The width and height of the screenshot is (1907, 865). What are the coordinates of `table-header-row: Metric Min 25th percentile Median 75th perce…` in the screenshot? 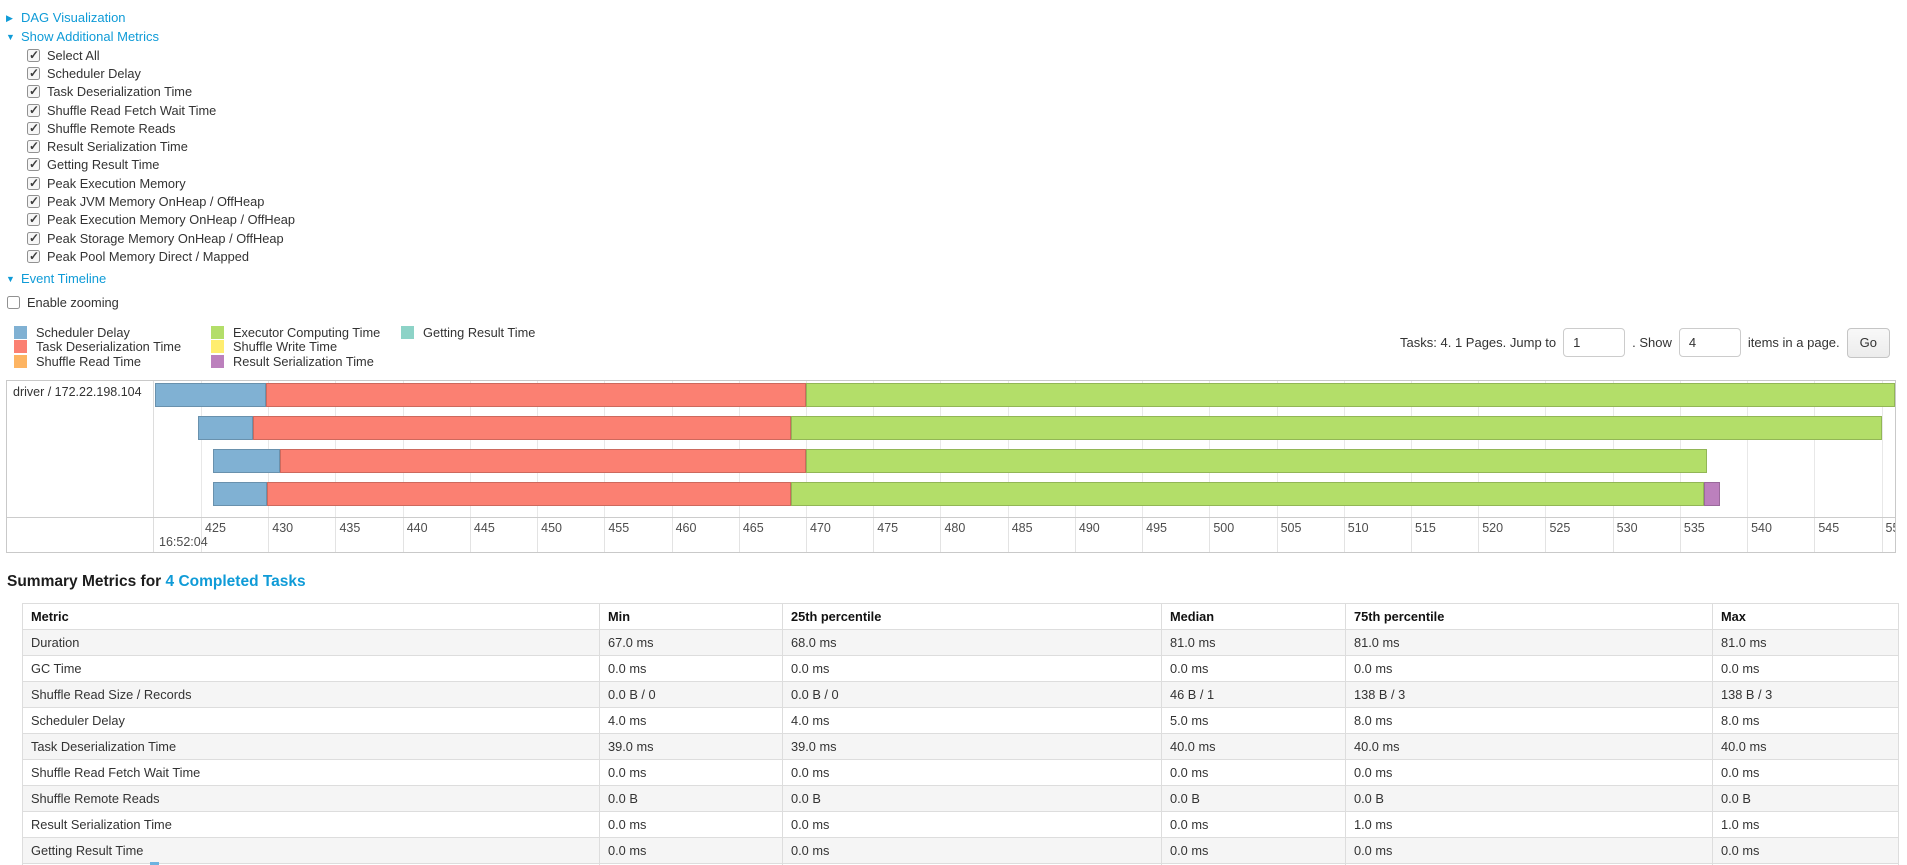 It's located at (960, 616).